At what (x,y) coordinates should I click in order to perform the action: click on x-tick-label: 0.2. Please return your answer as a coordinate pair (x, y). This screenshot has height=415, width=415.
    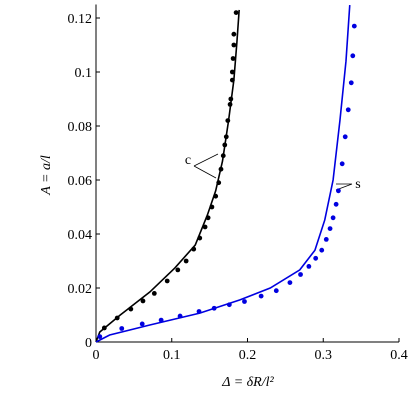
    Looking at the image, I should click on (248, 355).